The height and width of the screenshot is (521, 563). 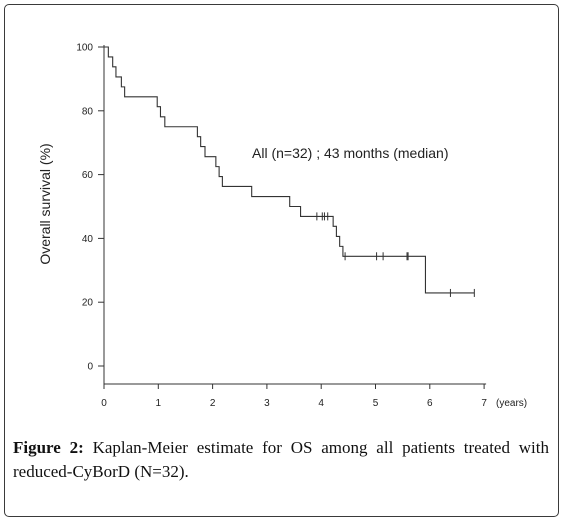 What do you see at coordinates (430, 403) in the screenshot?
I see `x-tick-label-6: 6` at bounding box center [430, 403].